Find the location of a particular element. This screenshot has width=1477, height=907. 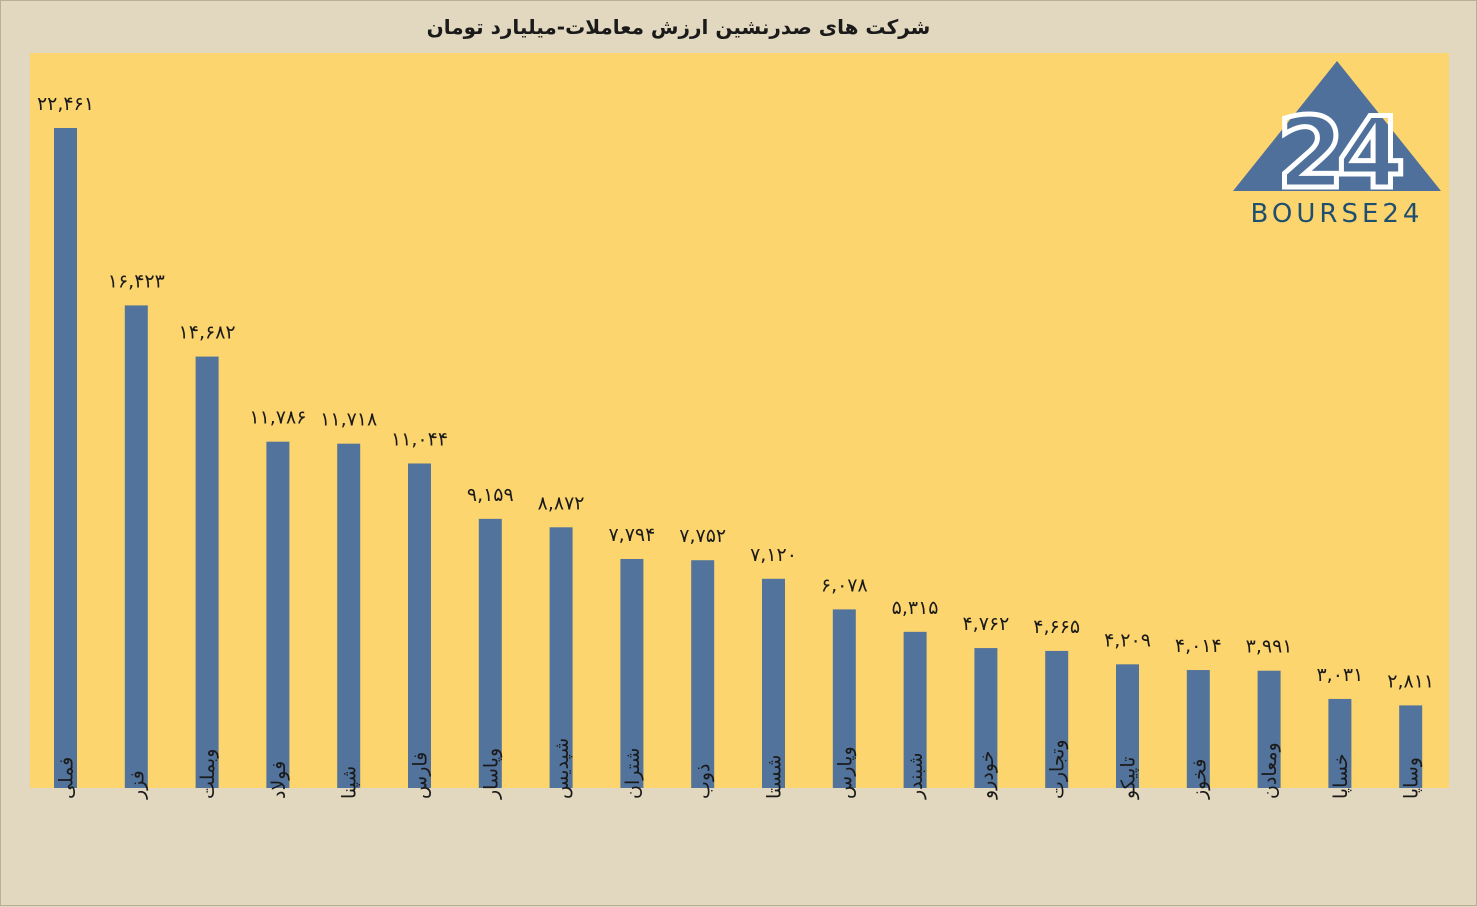

category-label-2: وبملت is located at coordinates (208, 774).